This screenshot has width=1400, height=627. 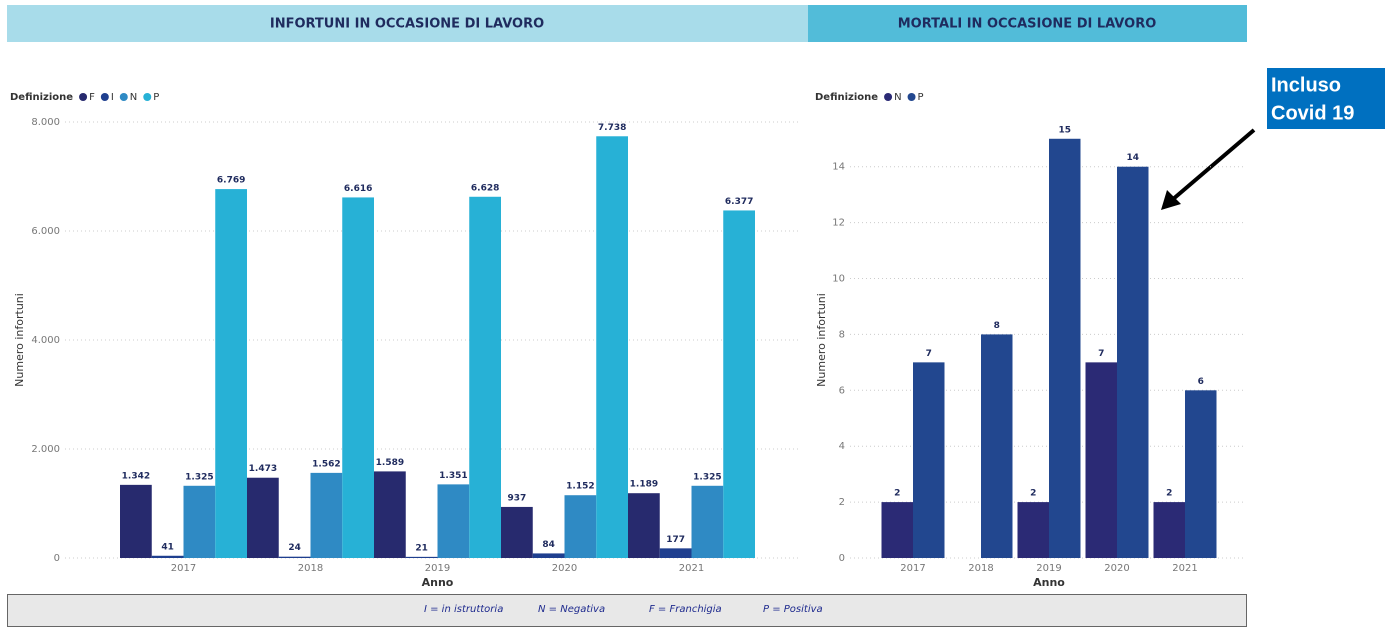 I want to click on y-tick-label: 8.000, so click(x=45, y=122).